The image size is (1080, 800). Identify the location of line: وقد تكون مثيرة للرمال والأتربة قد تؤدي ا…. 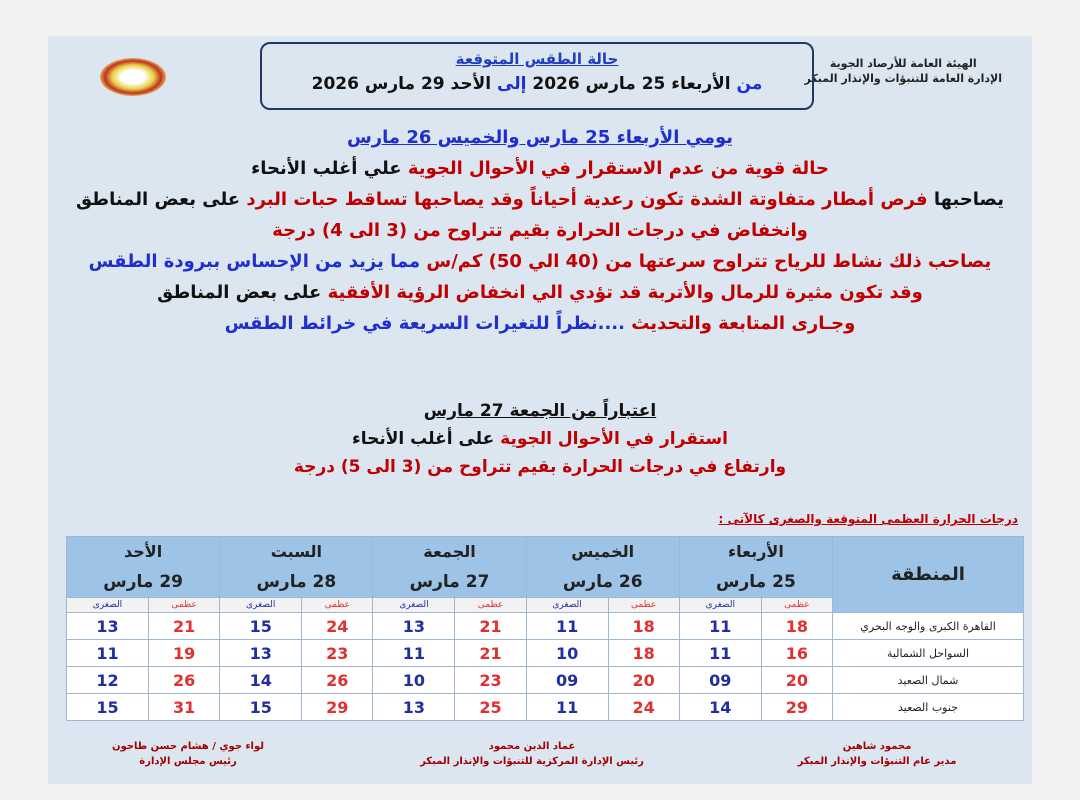
(540, 292).